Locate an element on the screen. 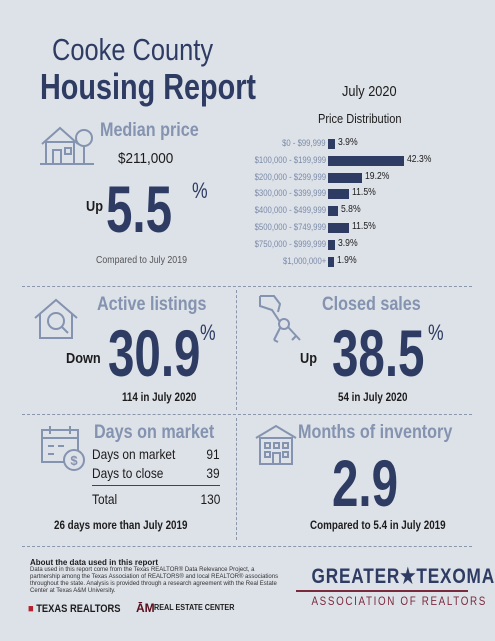  active-percent-sign: % is located at coordinates (208, 332).